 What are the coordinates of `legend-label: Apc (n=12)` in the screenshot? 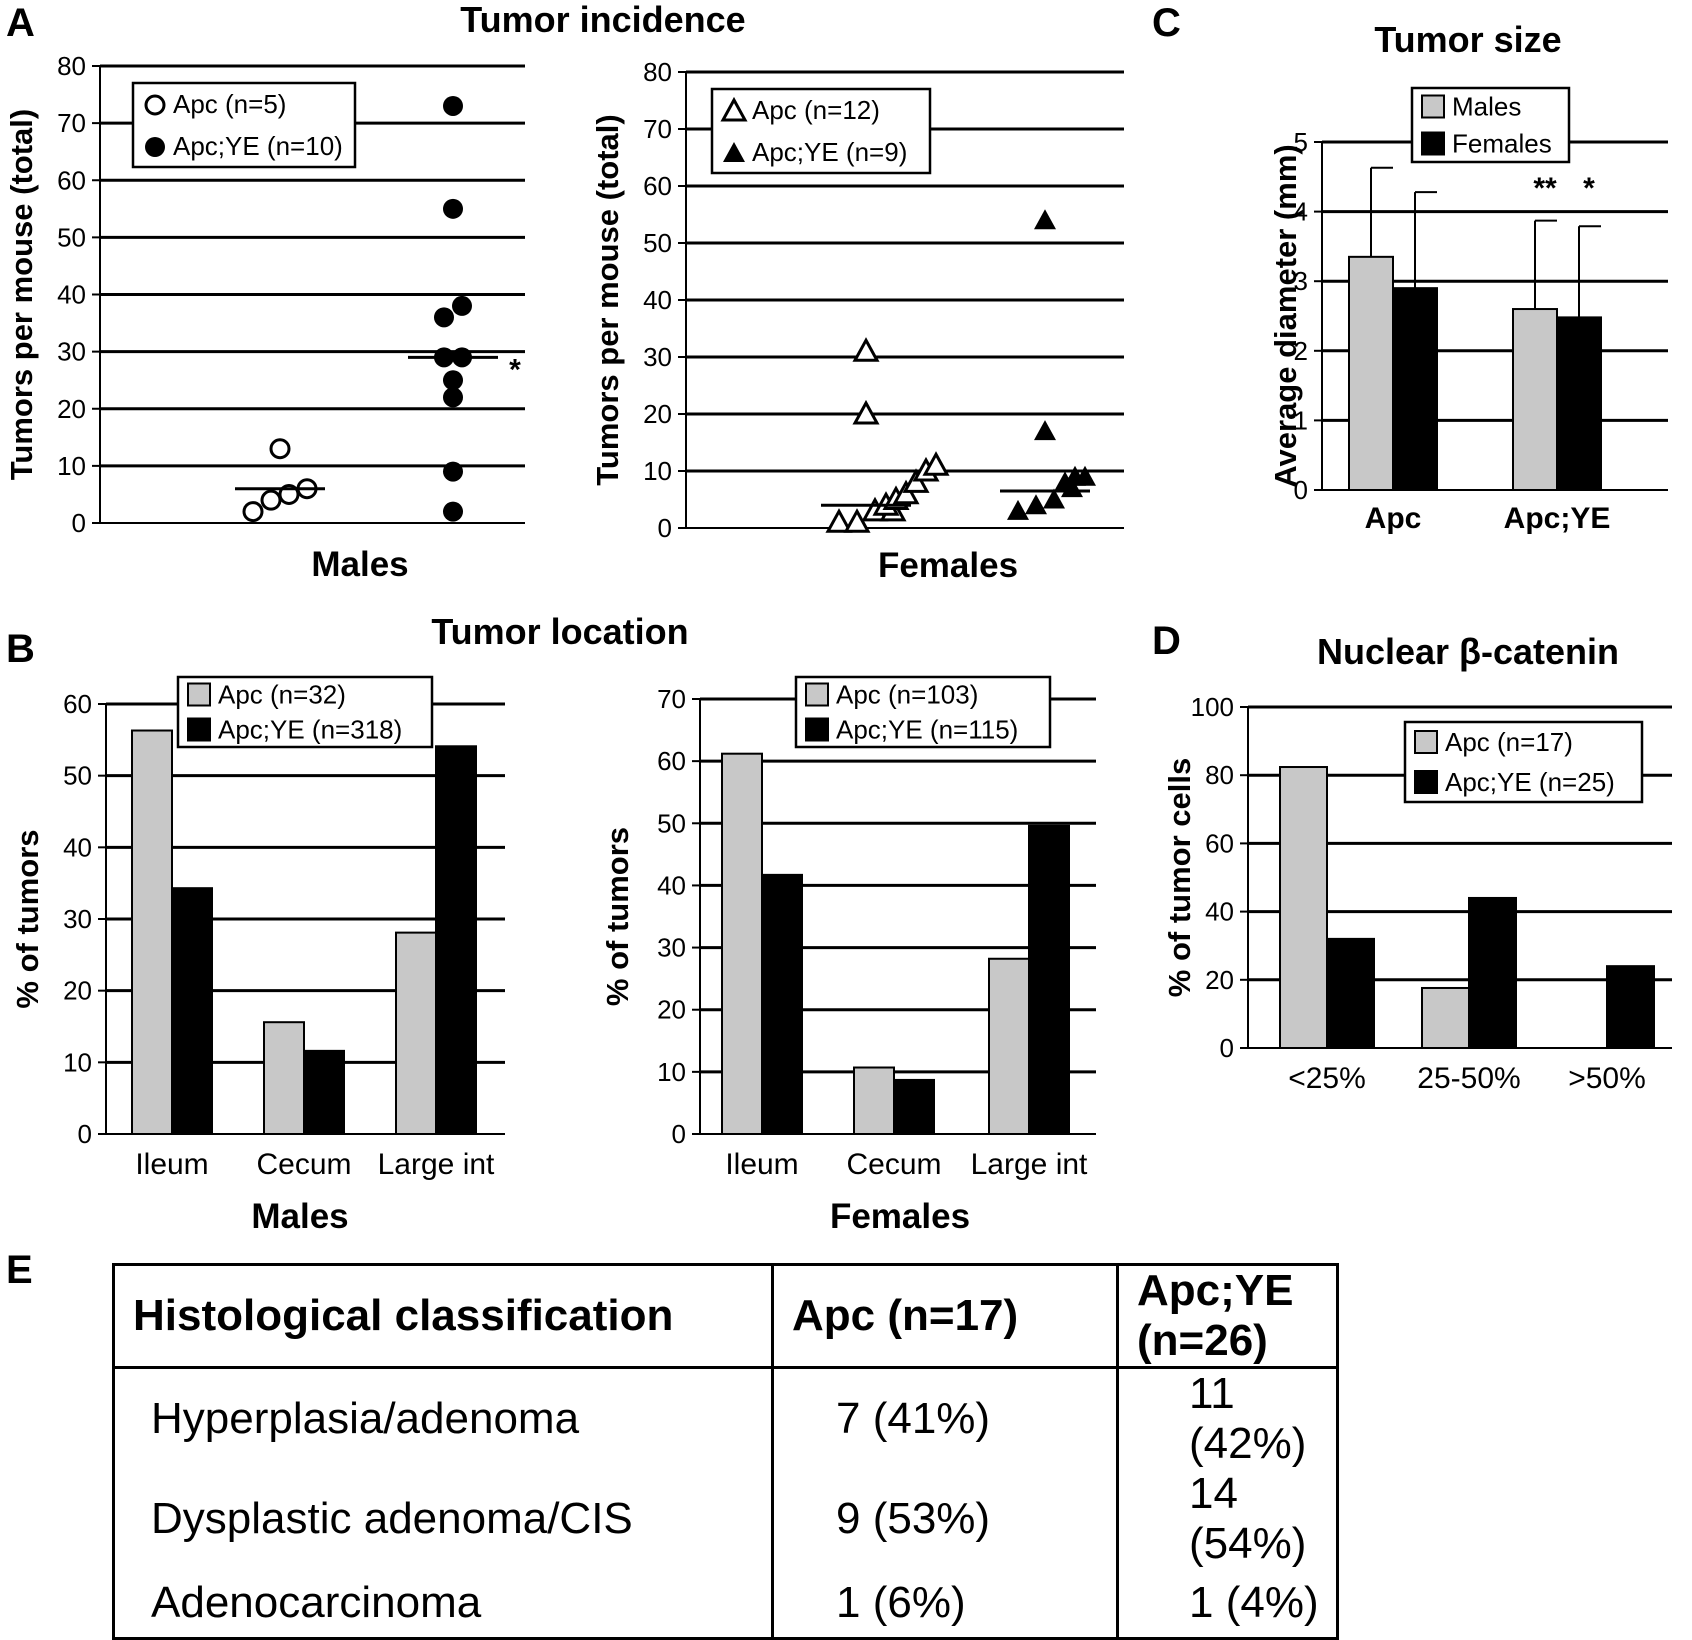 It's located at (816, 110).